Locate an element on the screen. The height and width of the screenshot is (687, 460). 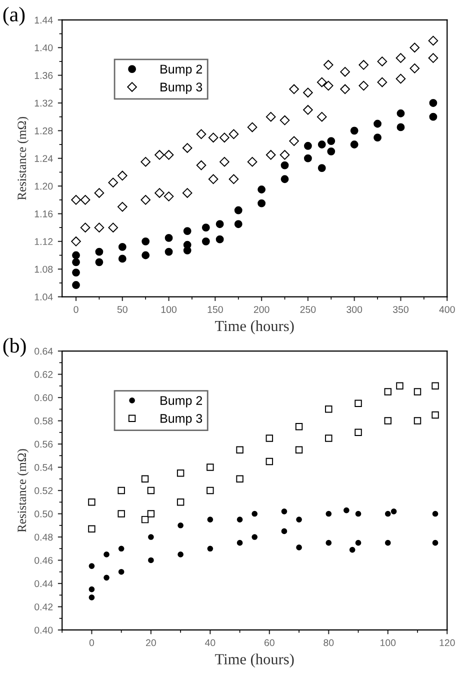
y-tick-label: 0.64 is located at coordinates (43, 351).